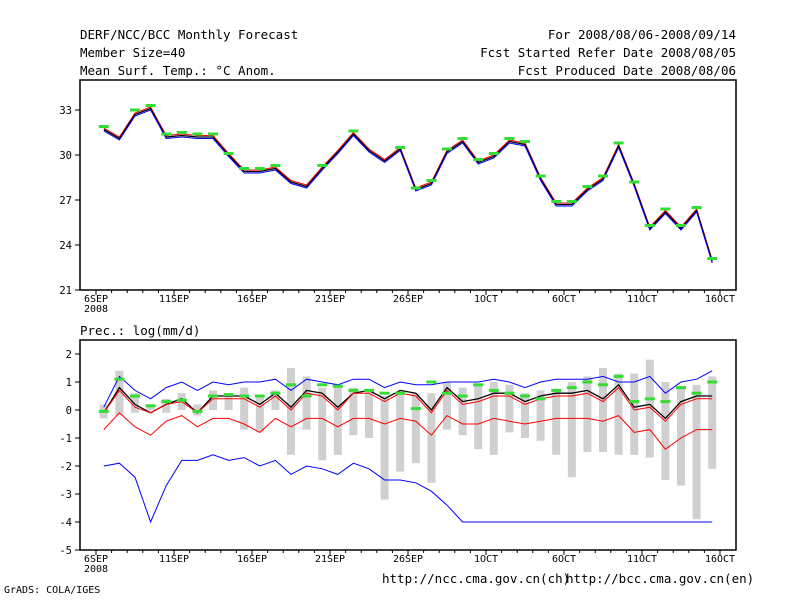 The height and width of the screenshot is (600, 800). I want to click on temp-xtick-label: 6SEP, so click(96, 299).